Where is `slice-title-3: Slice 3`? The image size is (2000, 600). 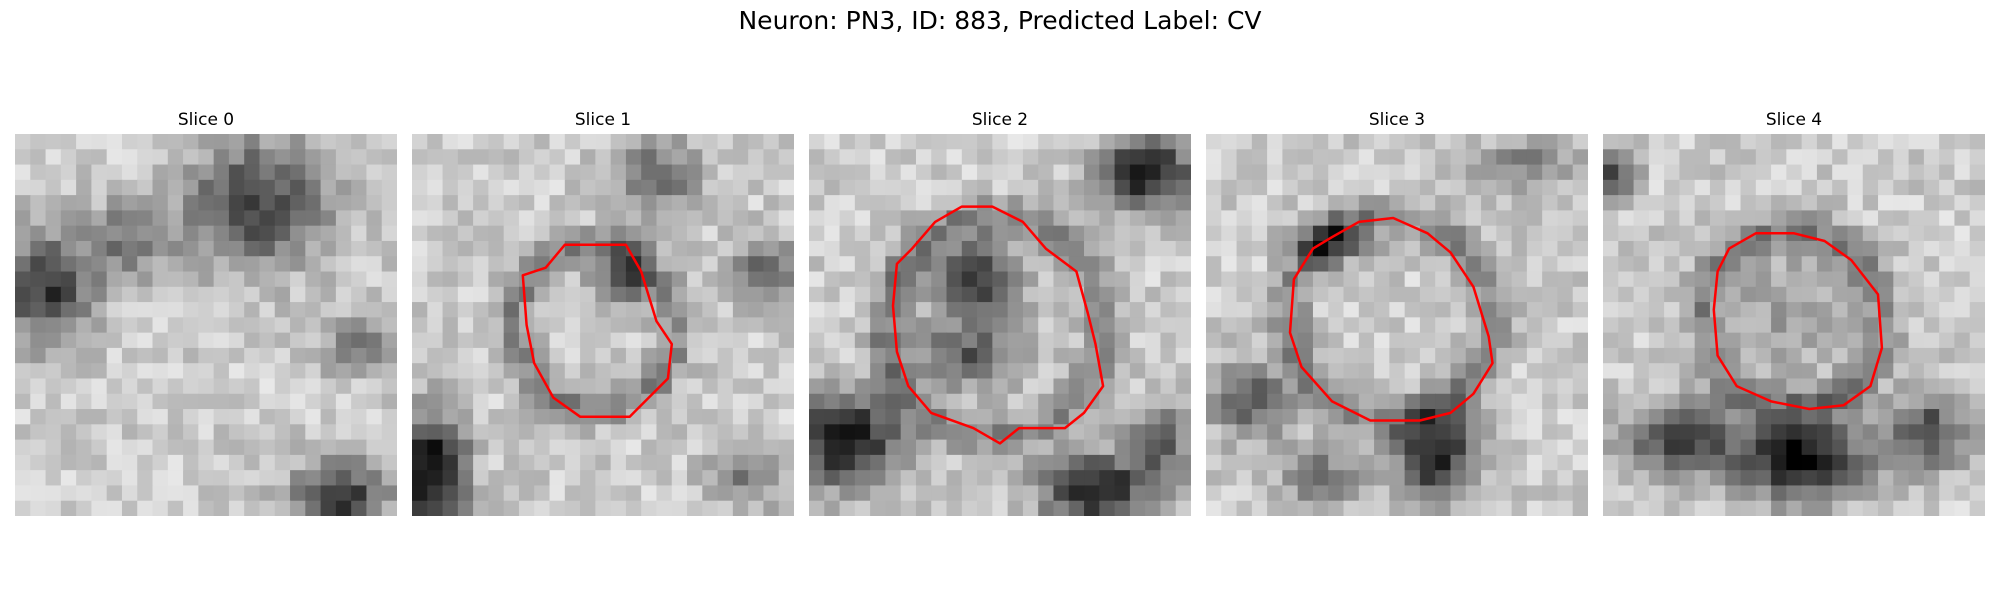 slice-title-3: Slice 3 is located at coordinates (1397, 120).